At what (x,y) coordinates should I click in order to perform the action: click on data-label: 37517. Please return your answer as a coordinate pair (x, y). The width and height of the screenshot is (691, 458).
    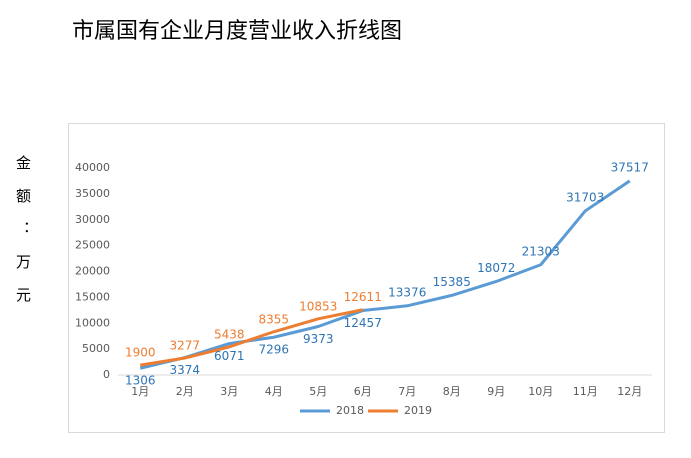
    Looking at the image, I should click on (630, 167).